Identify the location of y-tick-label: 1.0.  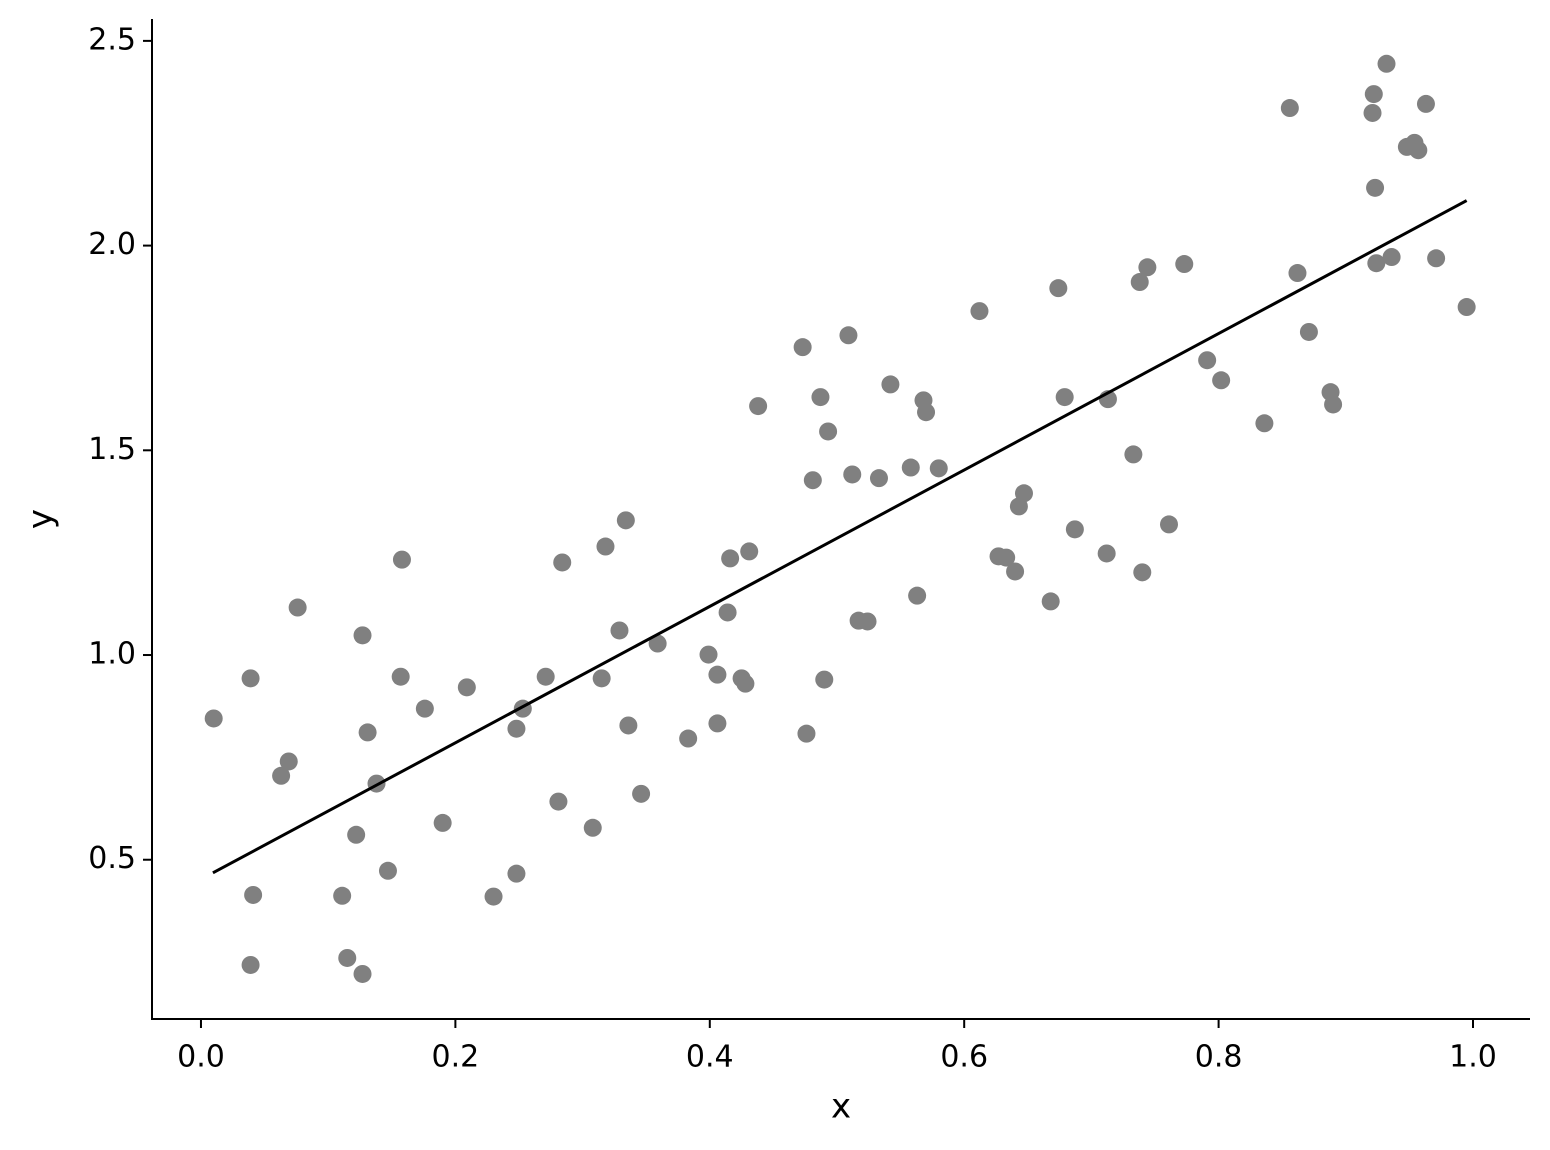
(112, 654).